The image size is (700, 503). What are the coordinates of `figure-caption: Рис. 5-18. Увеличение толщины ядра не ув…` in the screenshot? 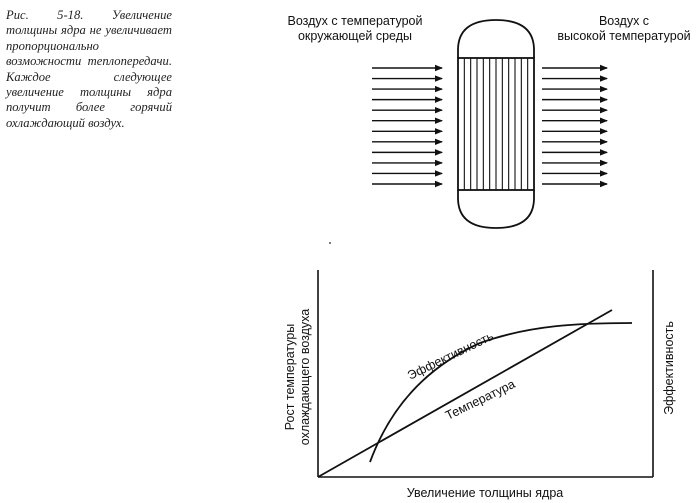 It's located at (89, 69).